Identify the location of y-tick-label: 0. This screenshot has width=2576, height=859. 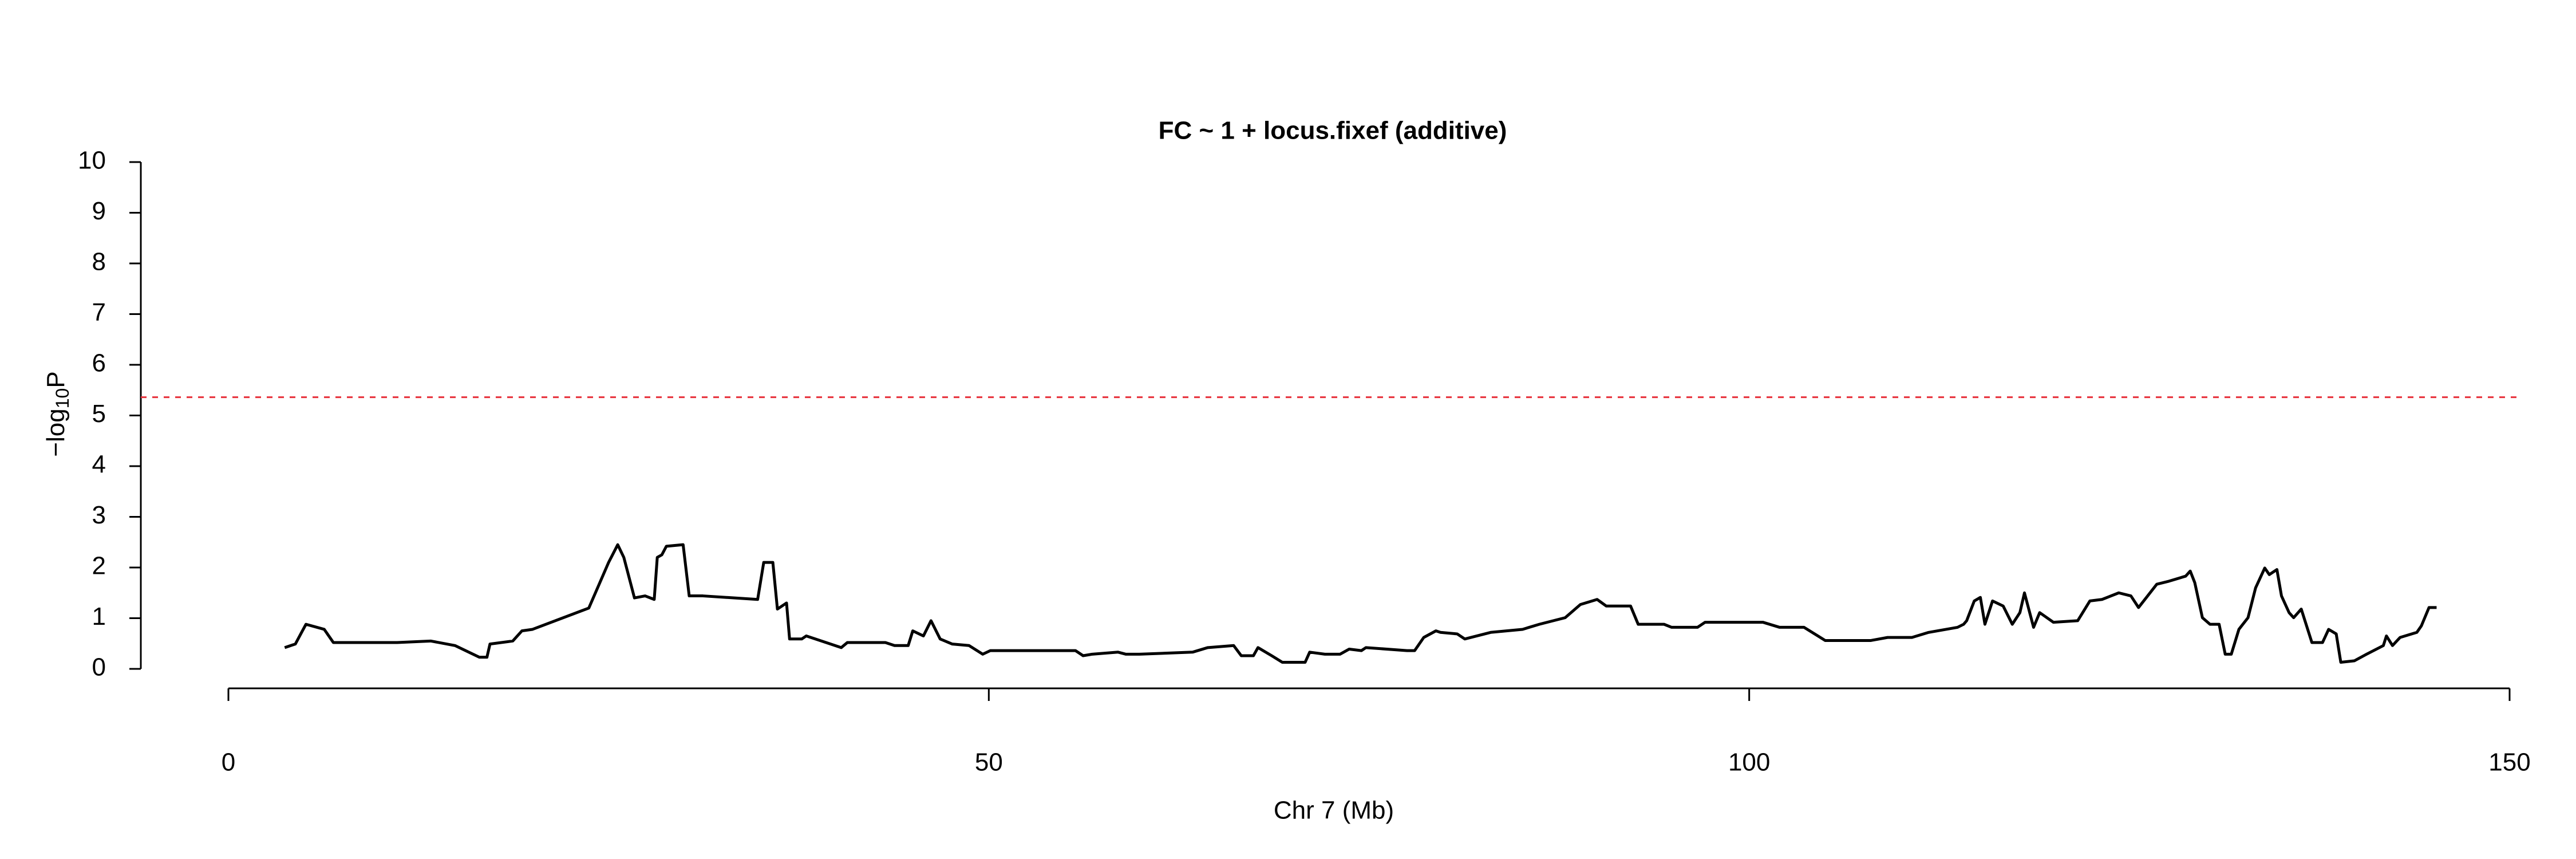
(99, 667).